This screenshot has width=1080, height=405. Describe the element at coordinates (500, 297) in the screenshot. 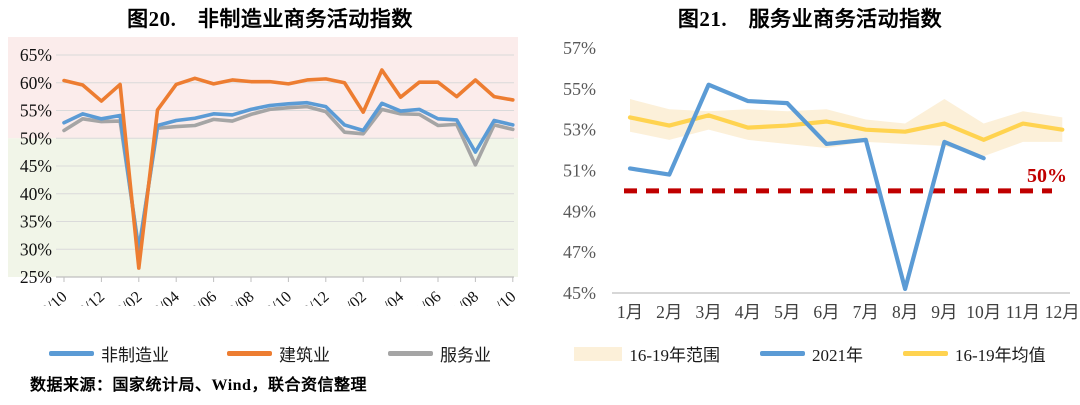

I see `x-tick-label: 21/10` at that location.